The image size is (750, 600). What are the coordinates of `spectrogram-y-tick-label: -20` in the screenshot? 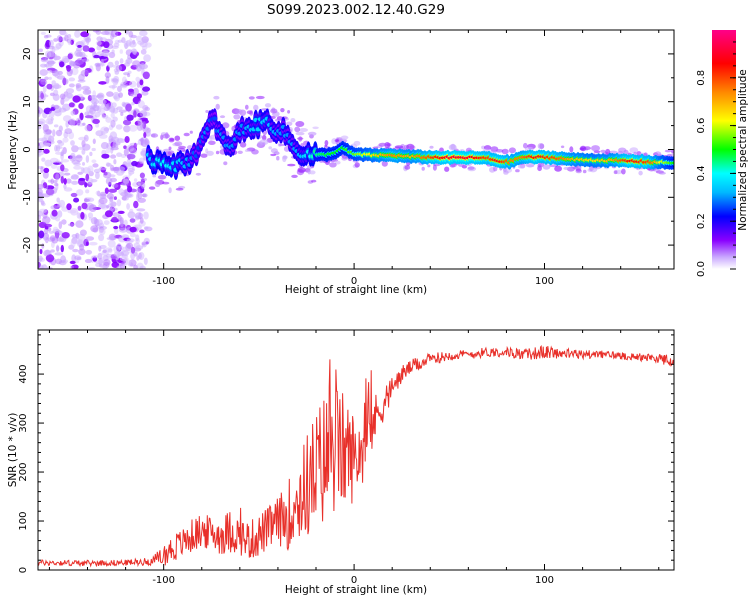 It's located at (27, 245).